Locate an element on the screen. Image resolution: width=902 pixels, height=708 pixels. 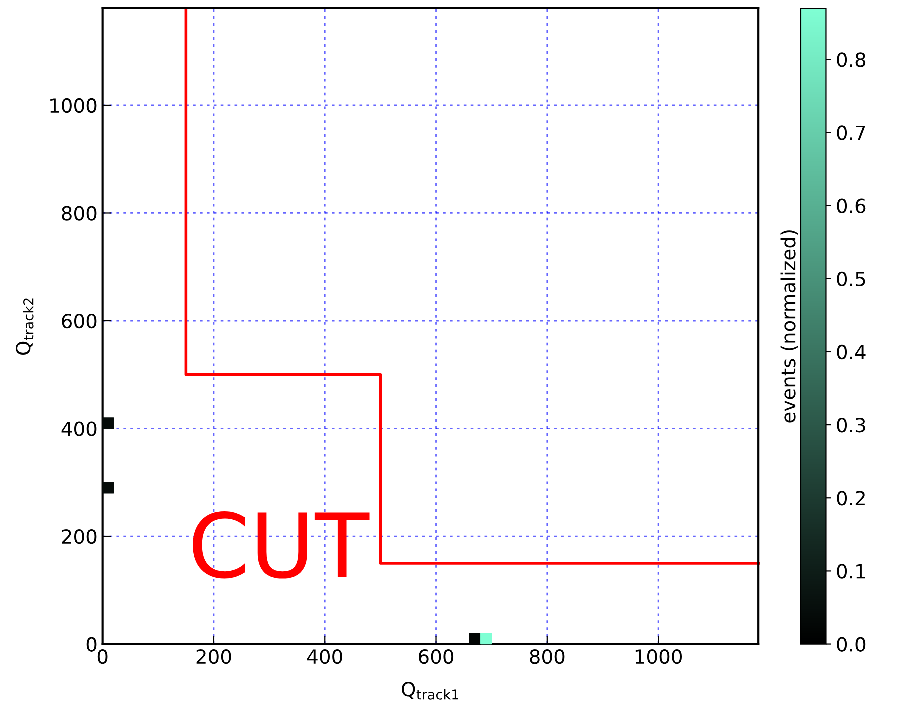
y-tick-label: 400 is located at coordinates (79, 429).